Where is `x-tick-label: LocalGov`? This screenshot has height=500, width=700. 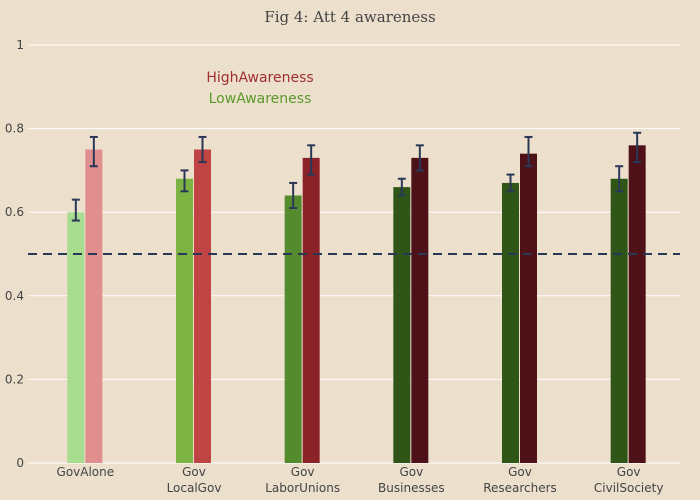 x-tick-label: LocalGov is located at coordinates (194, 488).